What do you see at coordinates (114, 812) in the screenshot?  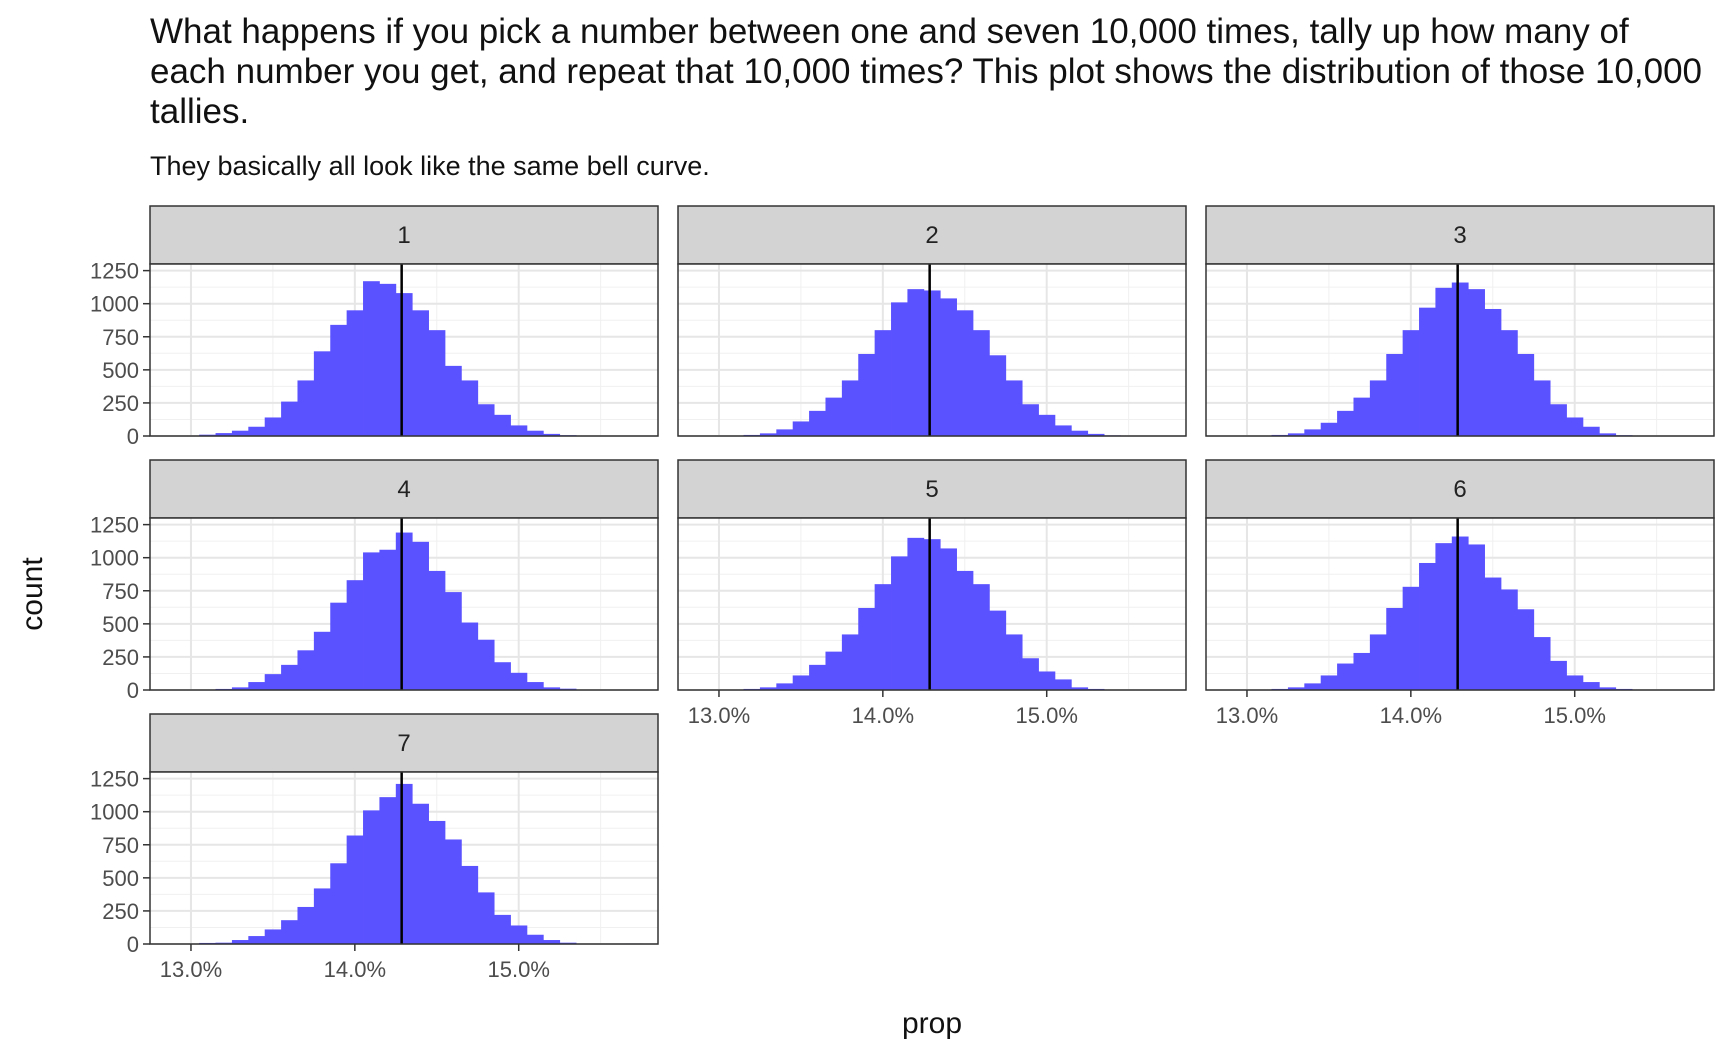 I see `y-tick-label: 1000` at bounding box center [114, 812].